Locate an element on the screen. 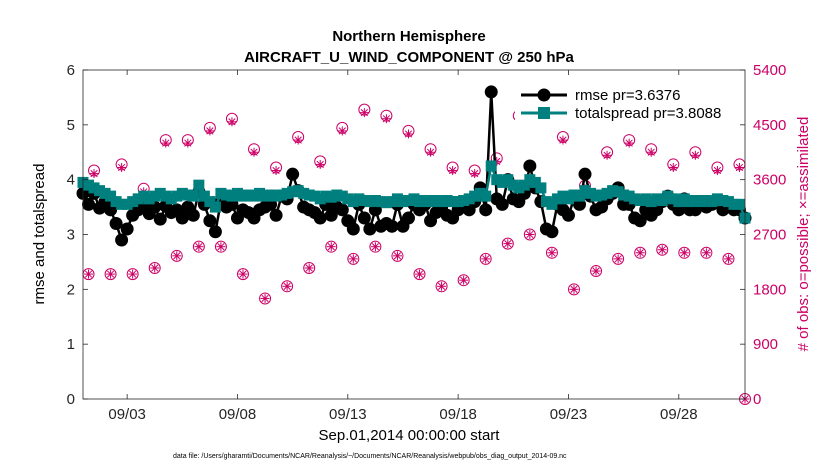 The image size is (830, 470). right-axis: 0 900 1800 2700 3600 4500 5400 is located at coordinates (763, 235).